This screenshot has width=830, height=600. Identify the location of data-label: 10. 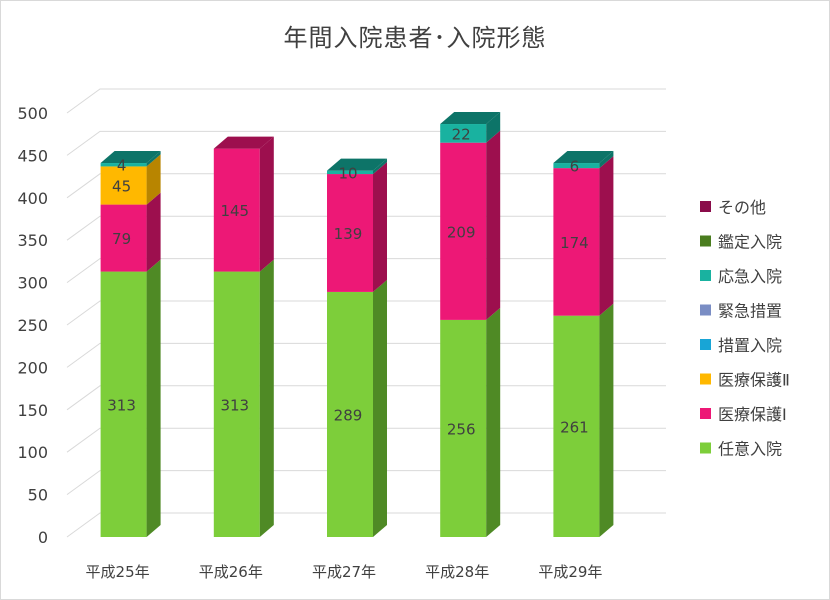
(347, 173).